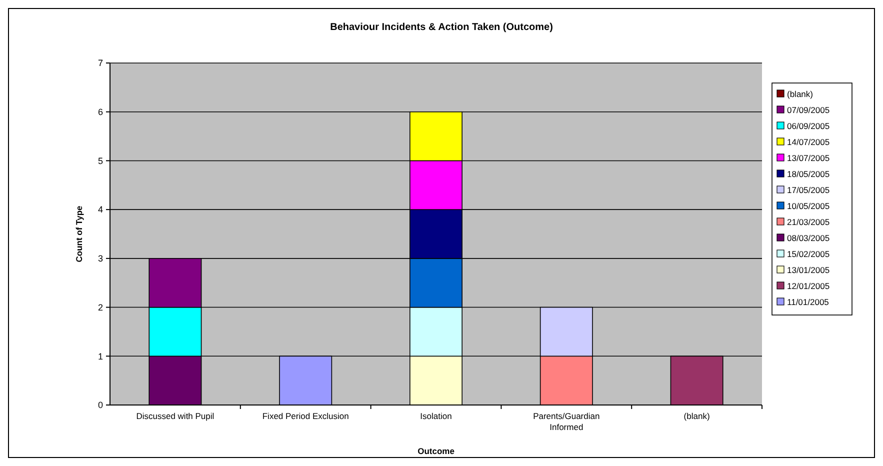 The height and width of the screenshot is (466, 883). What do you see at coordinates (808, 125) in the screenshot?
I see `legend-label: 06/09/2005` at bounding box center [808, 125].